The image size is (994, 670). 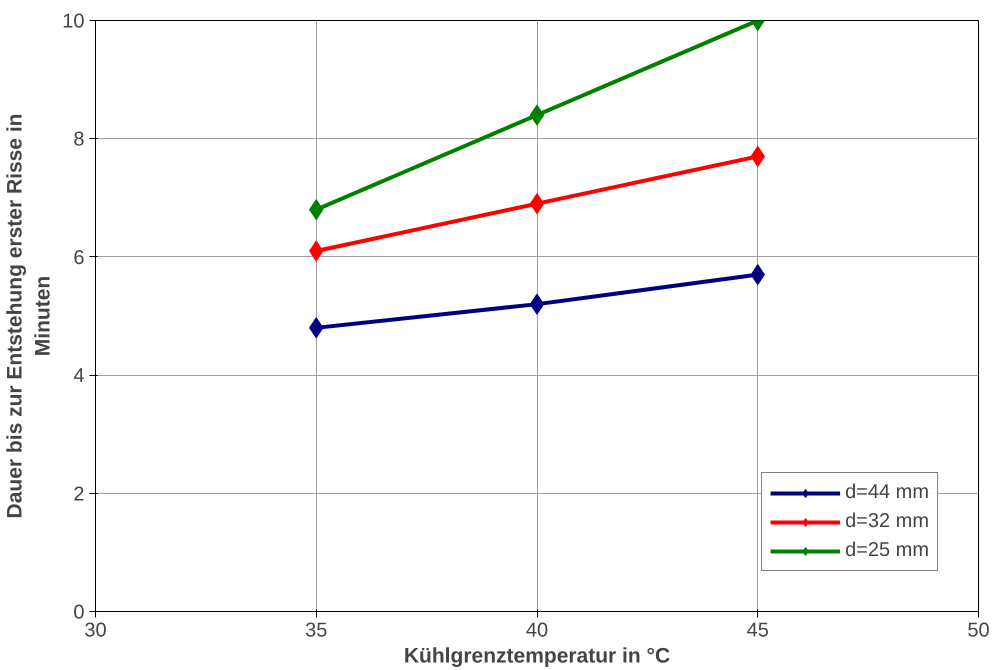 I want to click on x-tick-label: 50, so click(x=978, y=631).